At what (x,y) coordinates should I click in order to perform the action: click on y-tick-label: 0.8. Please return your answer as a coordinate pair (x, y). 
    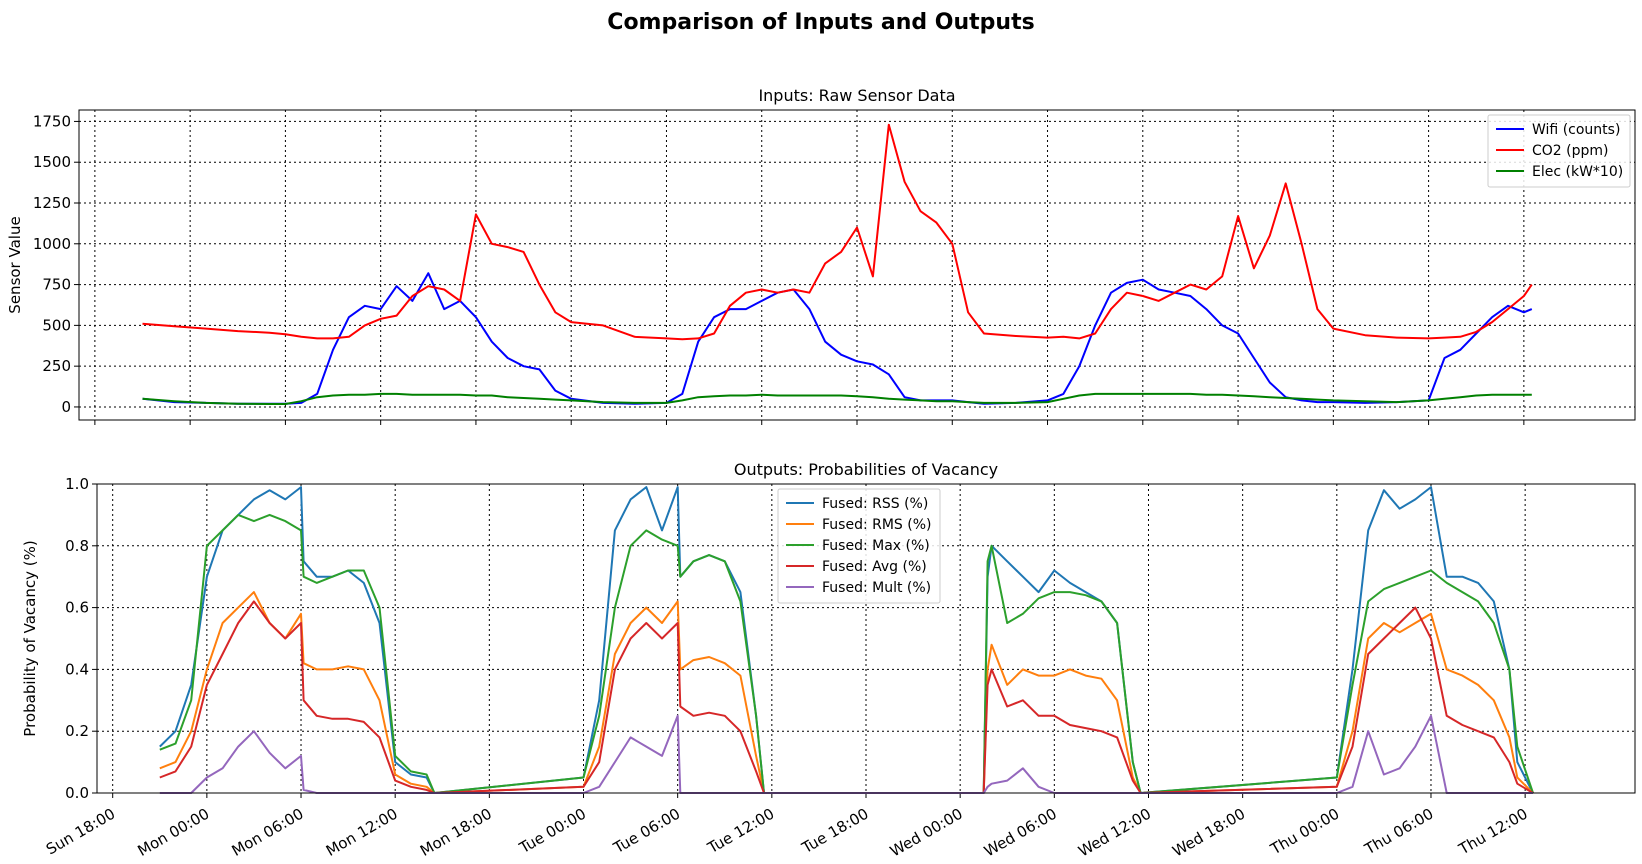
    Looking at the image, I should click on (77, 546).